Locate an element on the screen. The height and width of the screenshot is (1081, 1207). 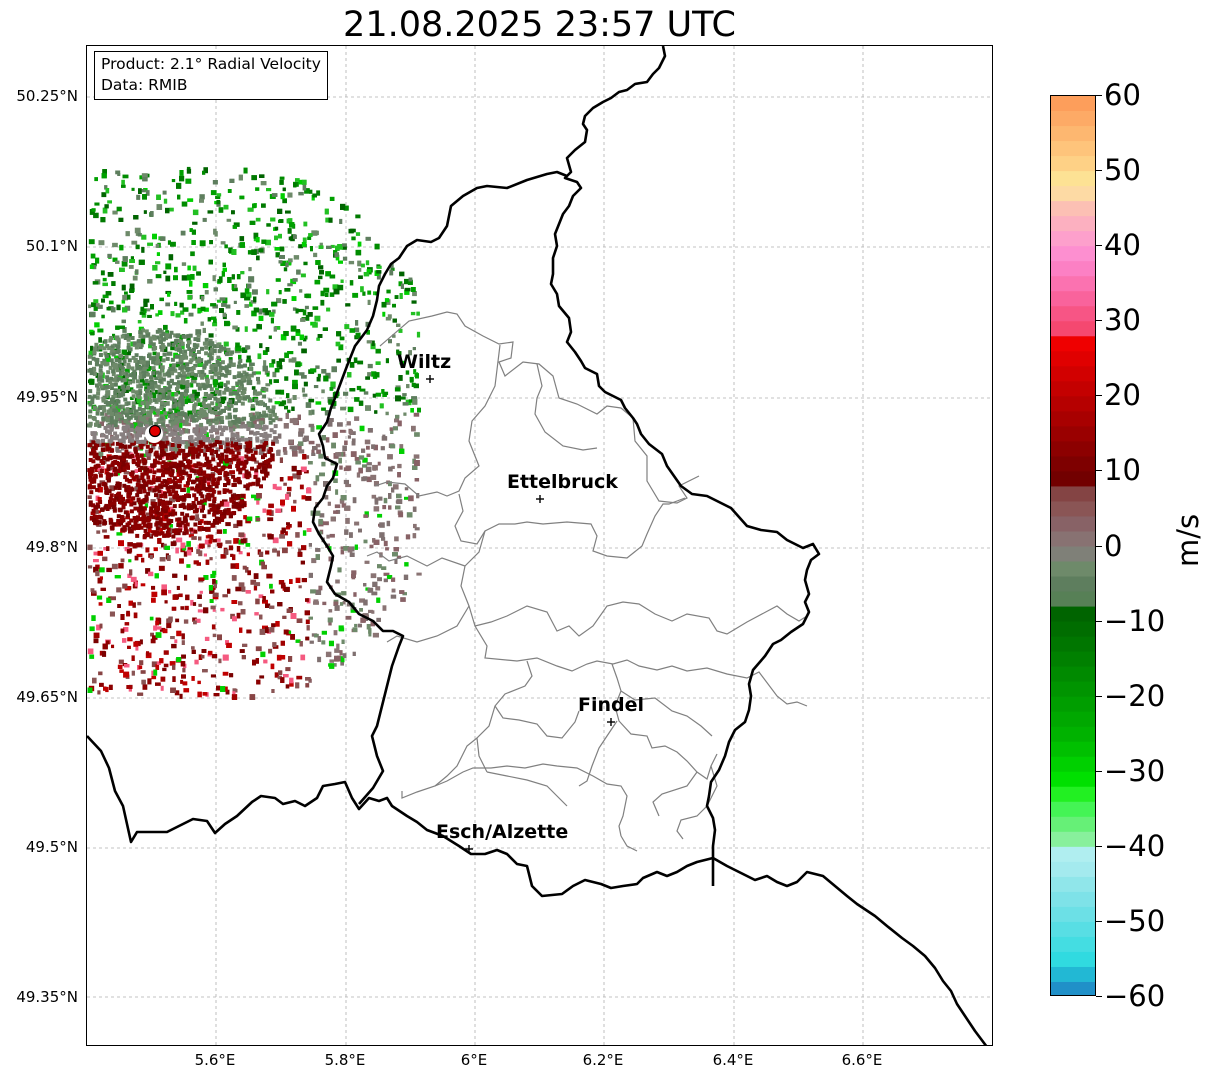
radar-echoes is located at coordinates (254, 433).